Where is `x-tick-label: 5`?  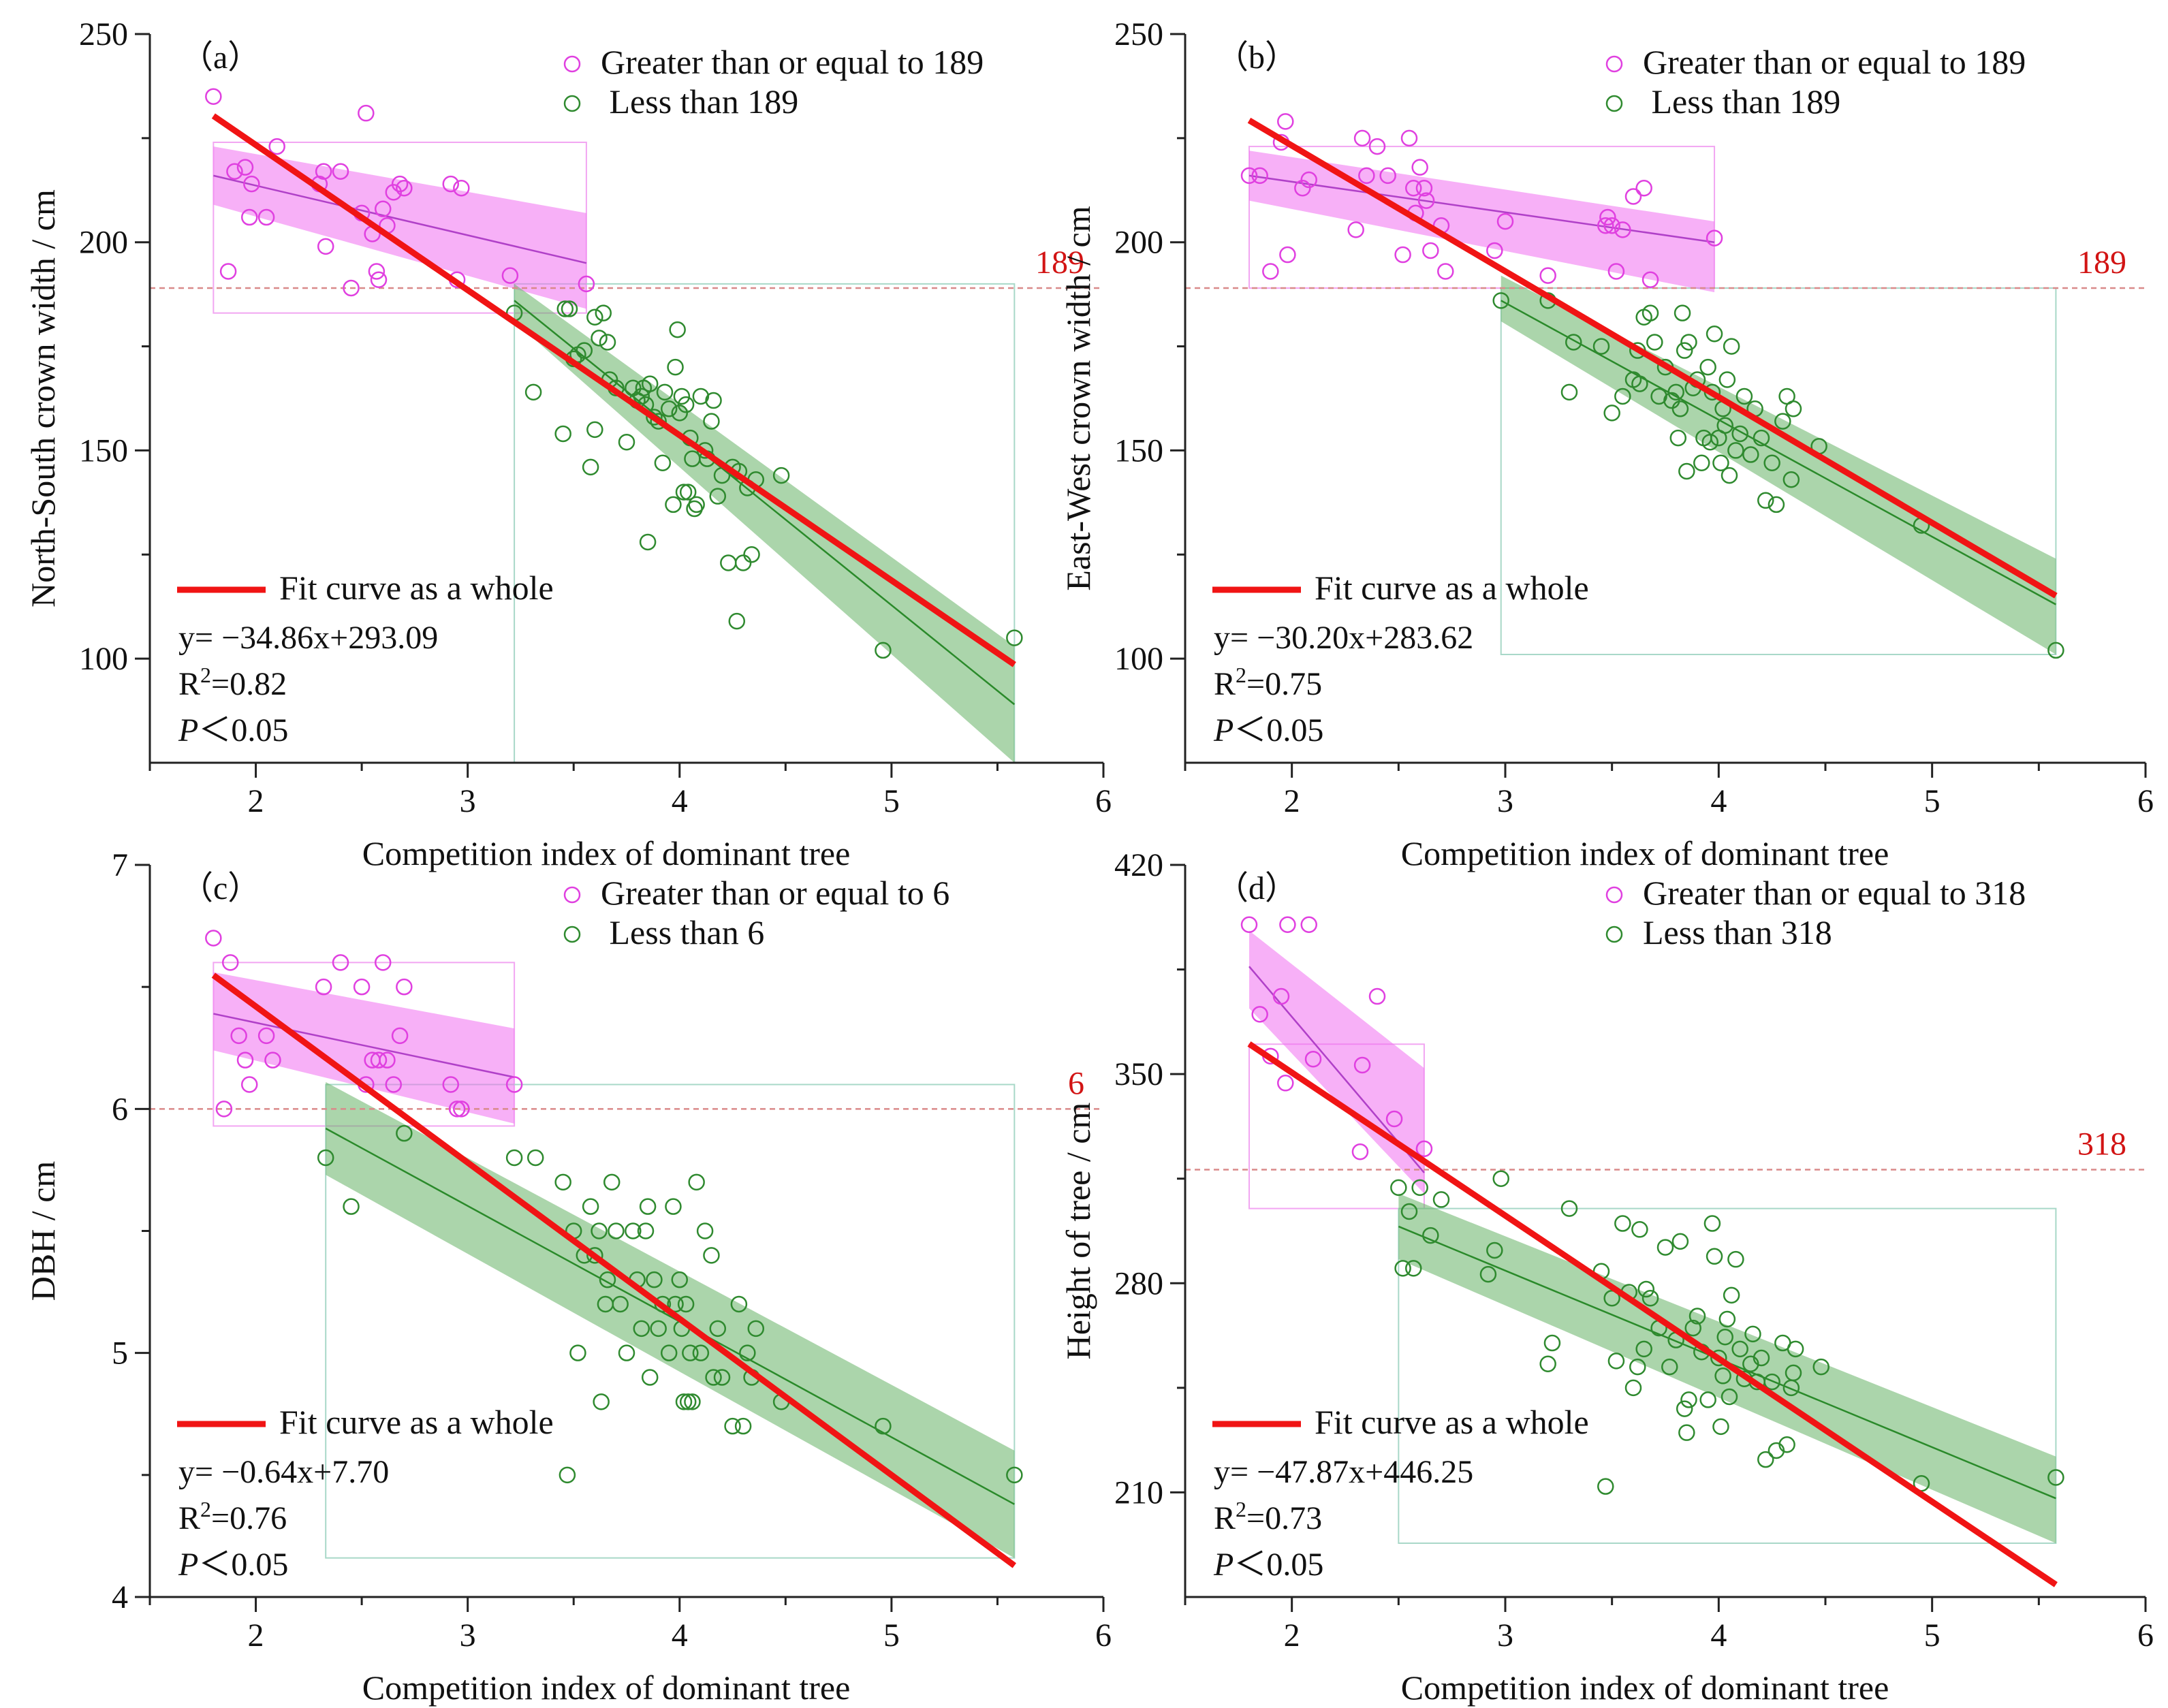 x-tick-label: 5 is located at coordinates (891, 1636).